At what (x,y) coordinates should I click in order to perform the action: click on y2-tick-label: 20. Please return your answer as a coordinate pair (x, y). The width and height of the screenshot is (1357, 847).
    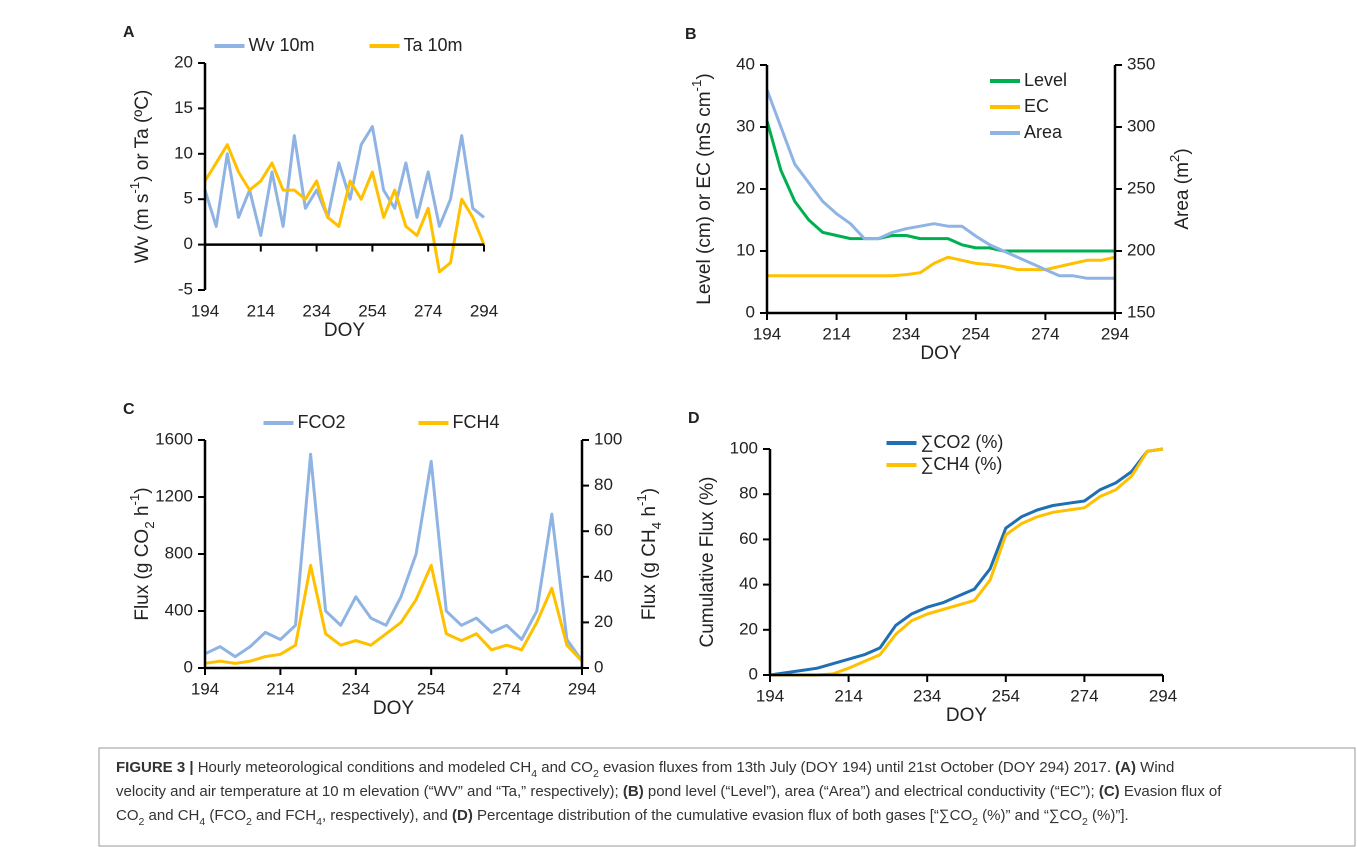
    Looking at the image, I should click on (603, 621).